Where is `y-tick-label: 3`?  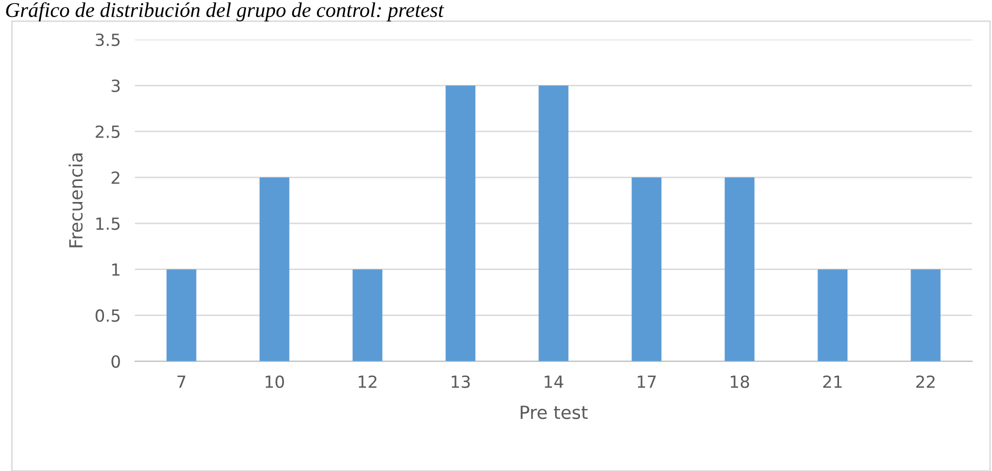
y-tick-label: 3 is located at coordinates (116, 85).